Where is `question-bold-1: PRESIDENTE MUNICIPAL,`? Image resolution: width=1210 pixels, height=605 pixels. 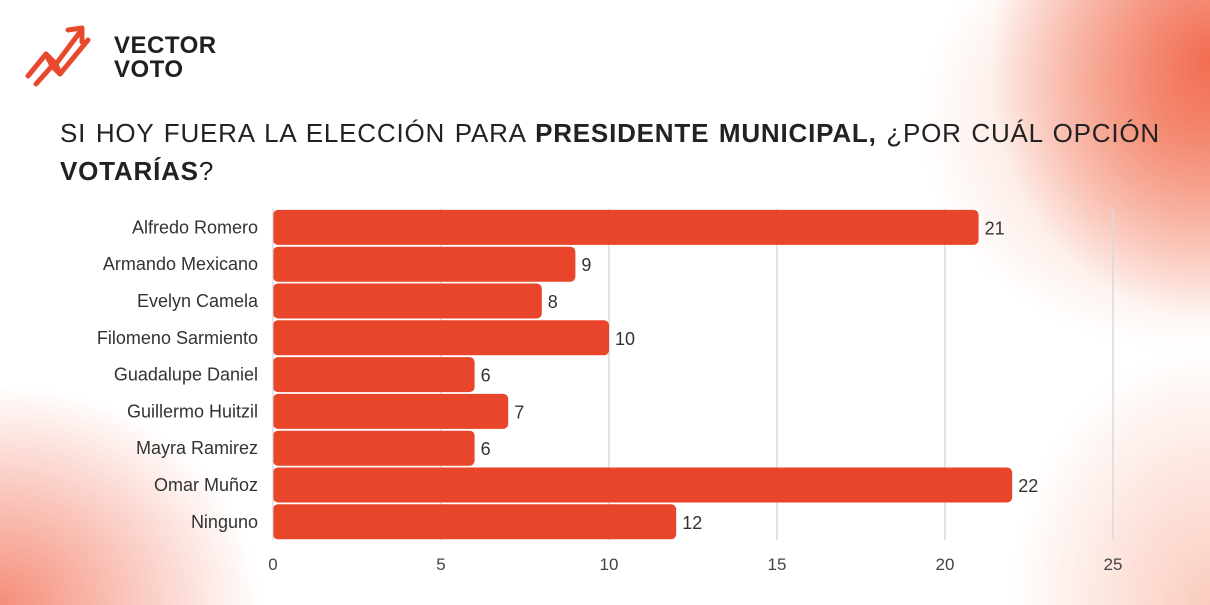
question-bold-1: PRESIDENTE MUNICIPAL, is located at coordinates (706, 133).